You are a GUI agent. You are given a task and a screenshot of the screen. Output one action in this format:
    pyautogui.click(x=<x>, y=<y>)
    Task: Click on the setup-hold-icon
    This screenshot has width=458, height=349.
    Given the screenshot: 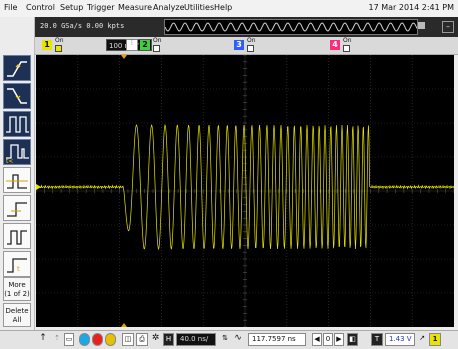 What is the action you would take?
    pyautogui.click(x=17, y=209)
    